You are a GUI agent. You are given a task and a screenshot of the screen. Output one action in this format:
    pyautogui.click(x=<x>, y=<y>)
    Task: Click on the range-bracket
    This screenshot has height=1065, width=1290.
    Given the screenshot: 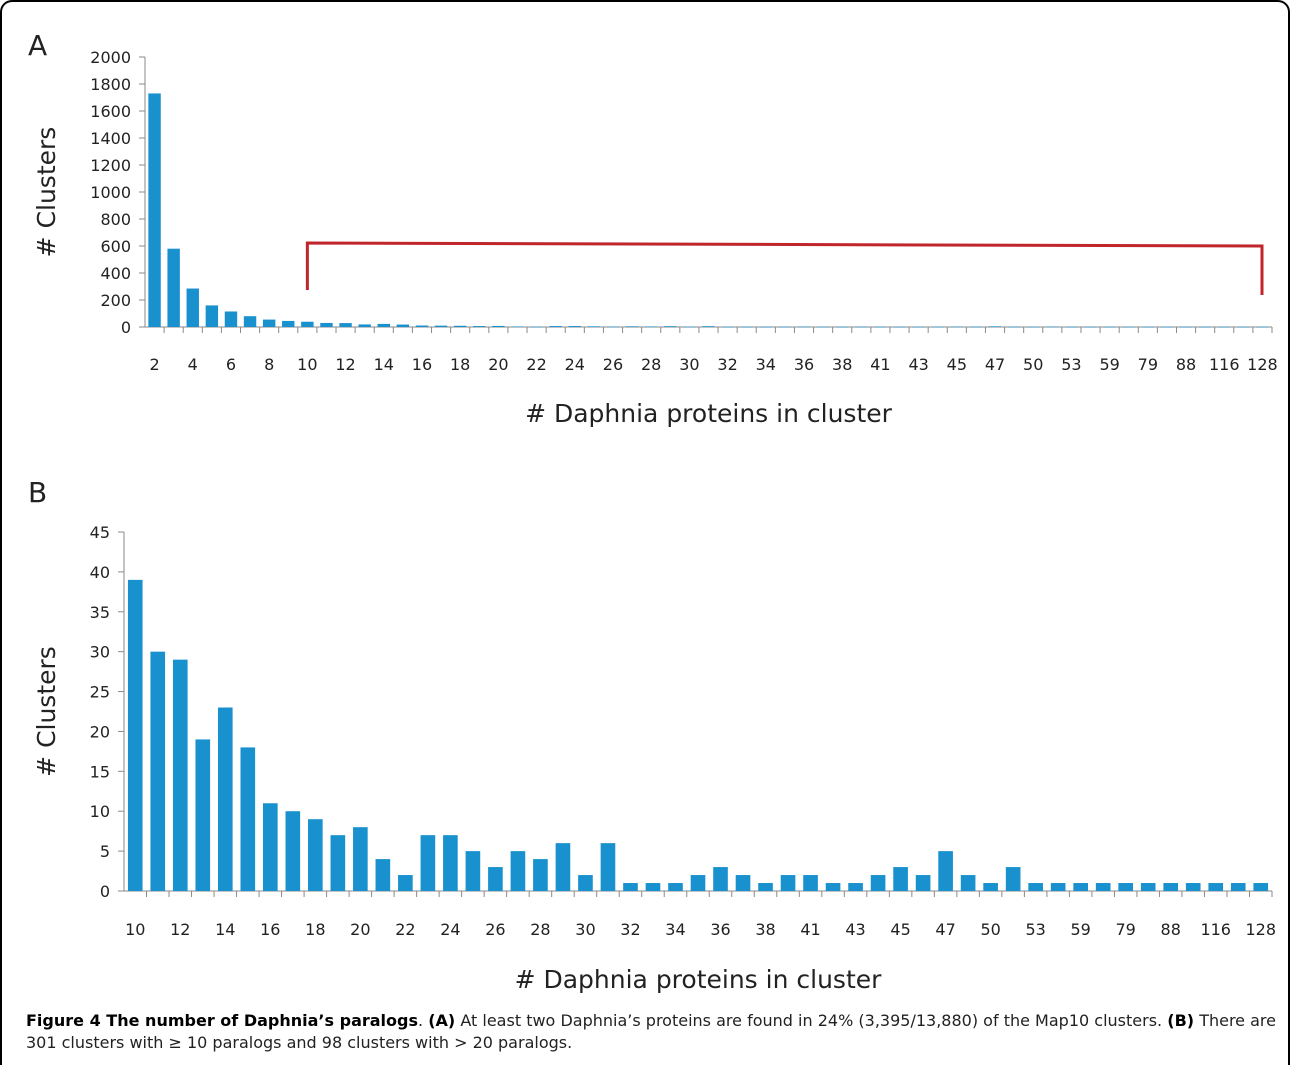 What is the action you would take?
    pyautogui.click(x=784, y=268)
    